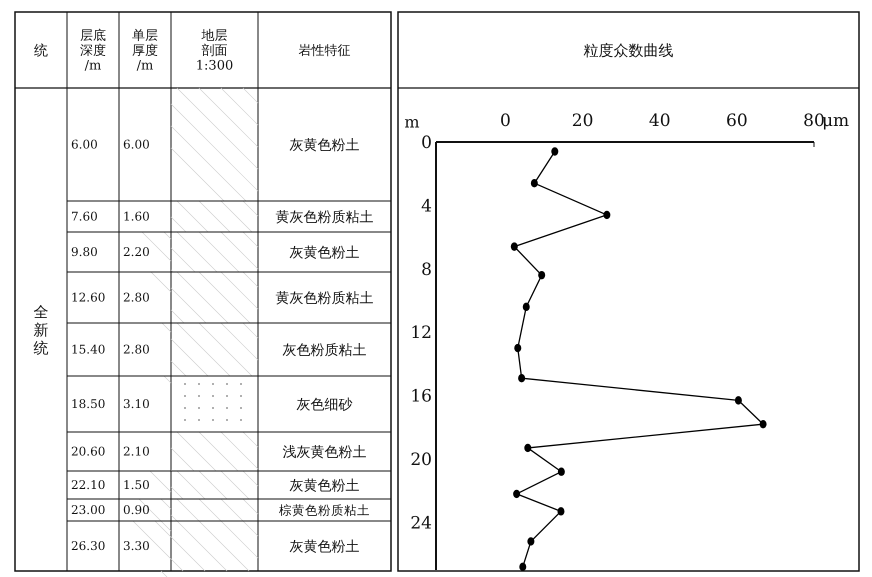  What do you see at coordinates (324, 404) in the screenshot?
I see `text: 灰色细砂` at bounding box center [324, 404].